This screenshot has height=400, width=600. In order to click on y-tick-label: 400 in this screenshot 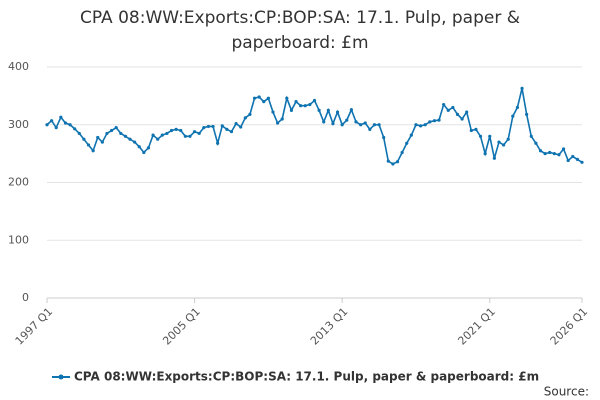, I will do `click(18, 66)`.